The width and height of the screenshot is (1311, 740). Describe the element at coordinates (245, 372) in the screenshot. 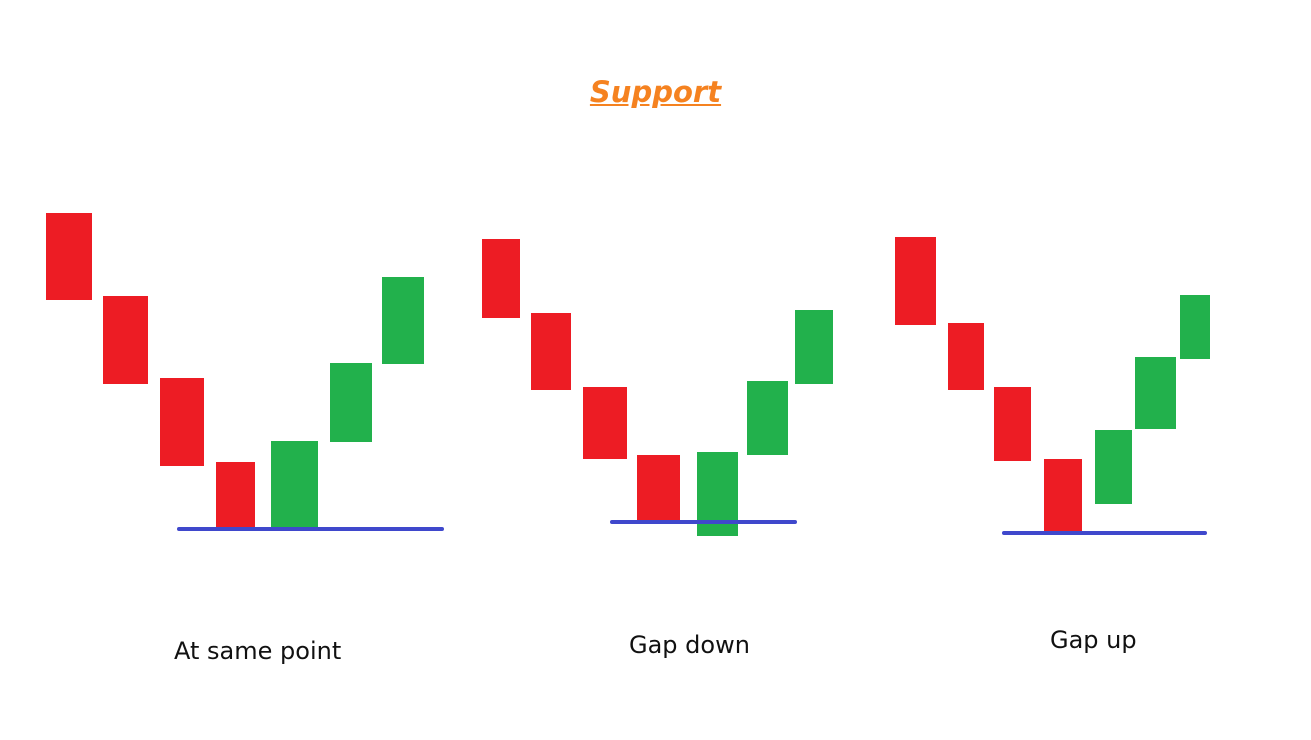

I see `pattern-at-same-point` at that location.